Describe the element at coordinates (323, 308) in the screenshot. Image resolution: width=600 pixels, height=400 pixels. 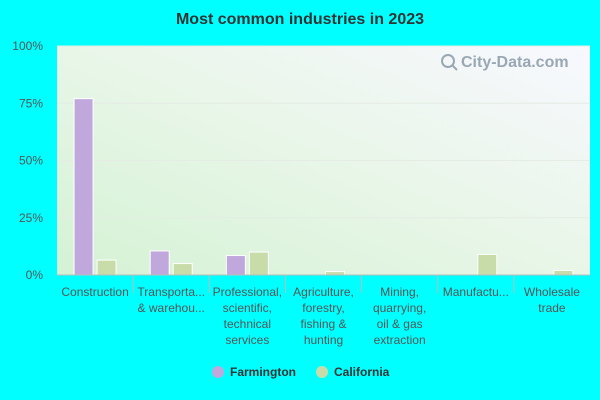
I see `x-tick-label: forestry,` at that location.